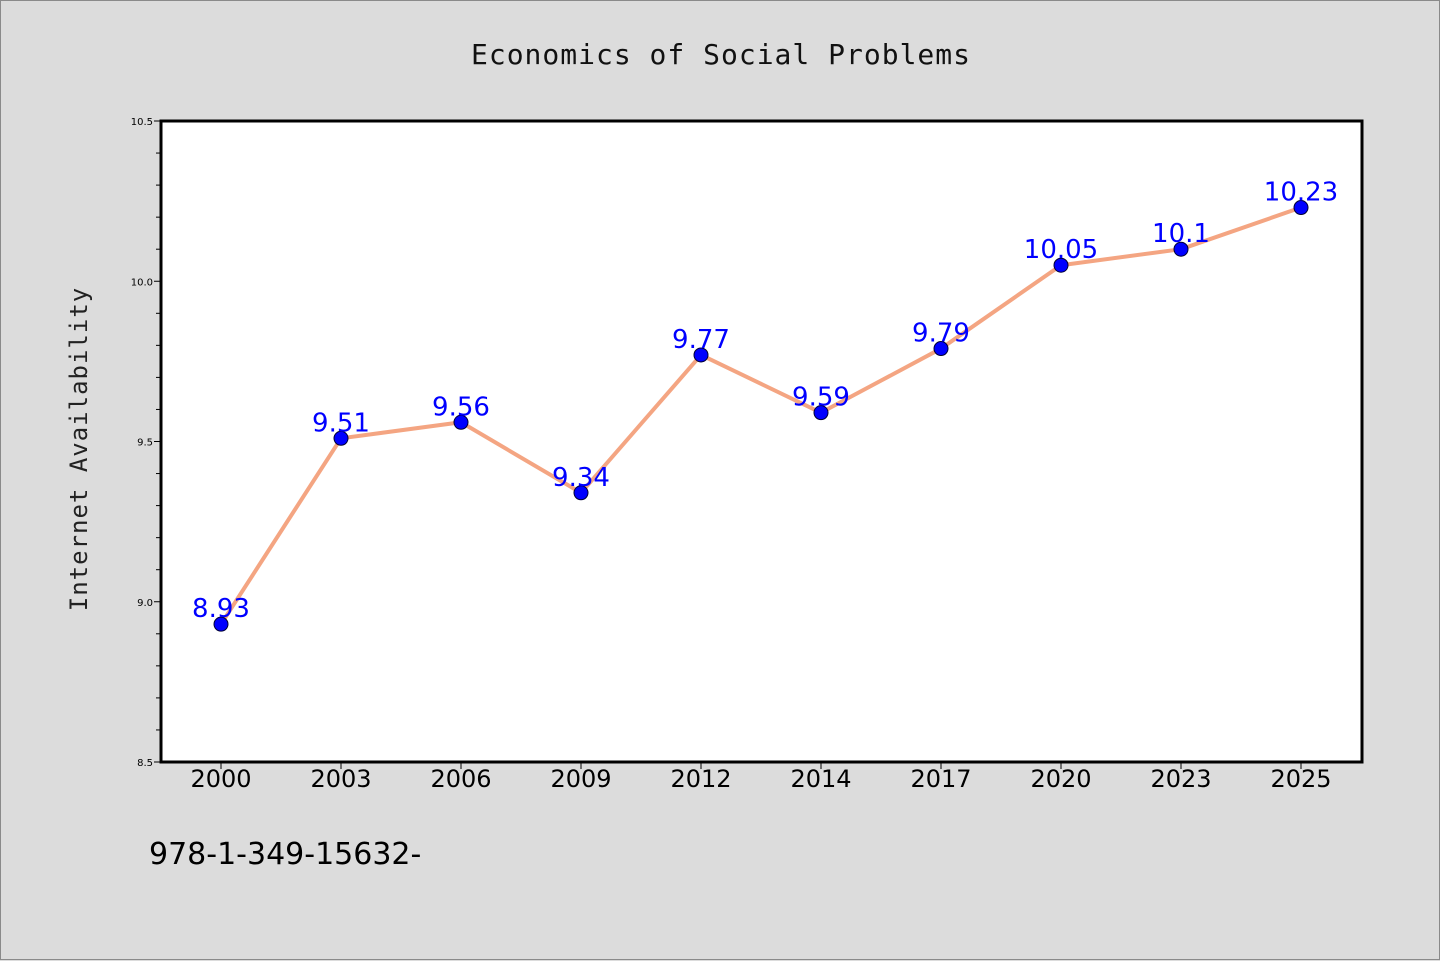 The height and width of the screenshot is (961, 1440). Describe the element at coordinates (721, 54) in the screenshot. I see `chart-title: Economics of Social Problems` at that location.